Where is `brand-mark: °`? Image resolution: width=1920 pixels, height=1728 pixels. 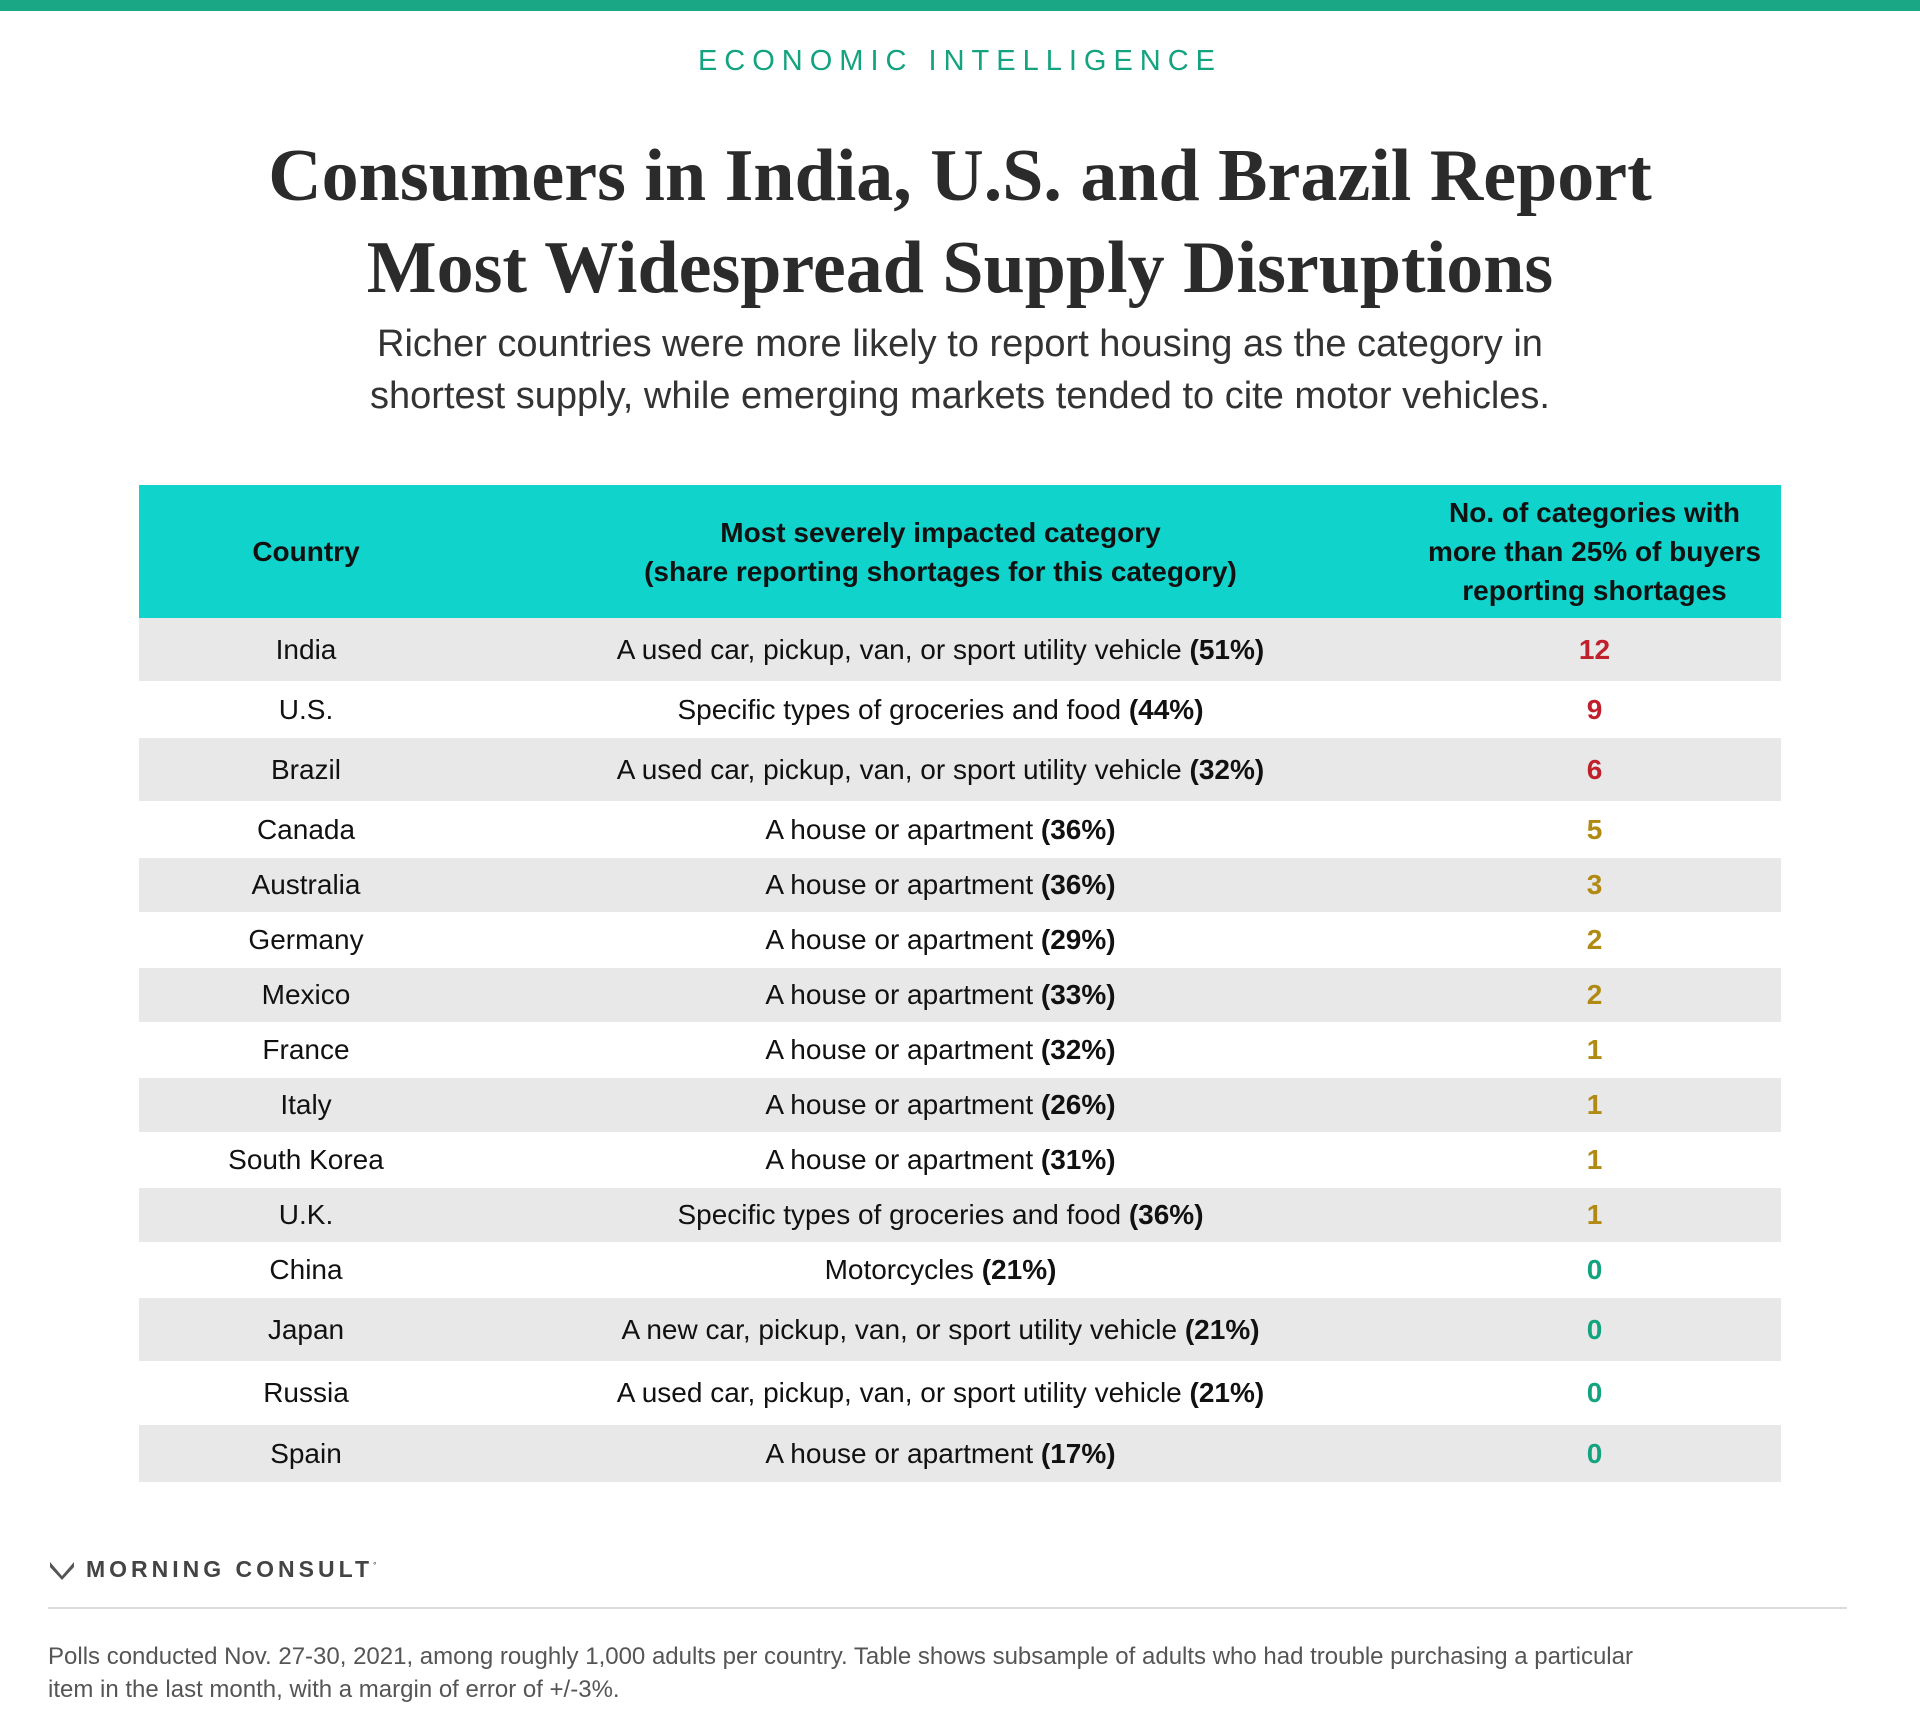
brand-mark: ° is located at coordinates (375, 1565).